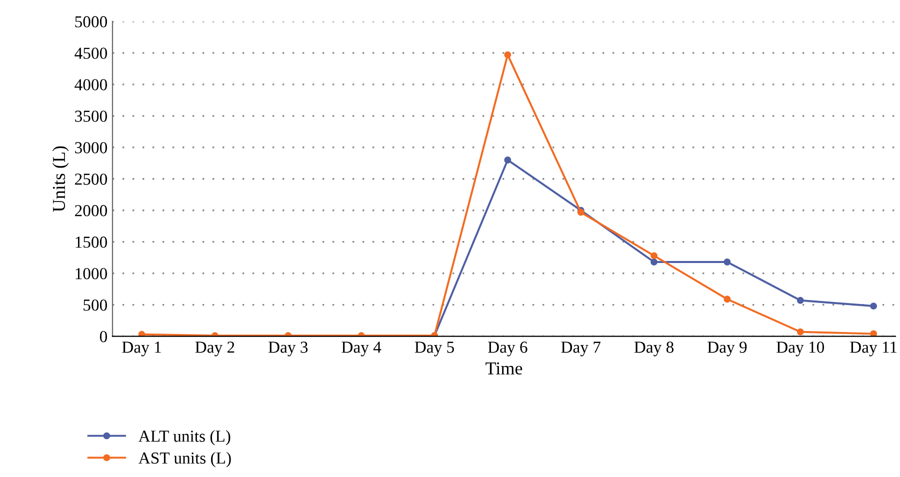 The height and width of the screenshot is (477, 900). What do you see at coordinates (873, 349) in the screenshot?
I see `x-tick-label: Day 11` at bounding box center [873, 349].